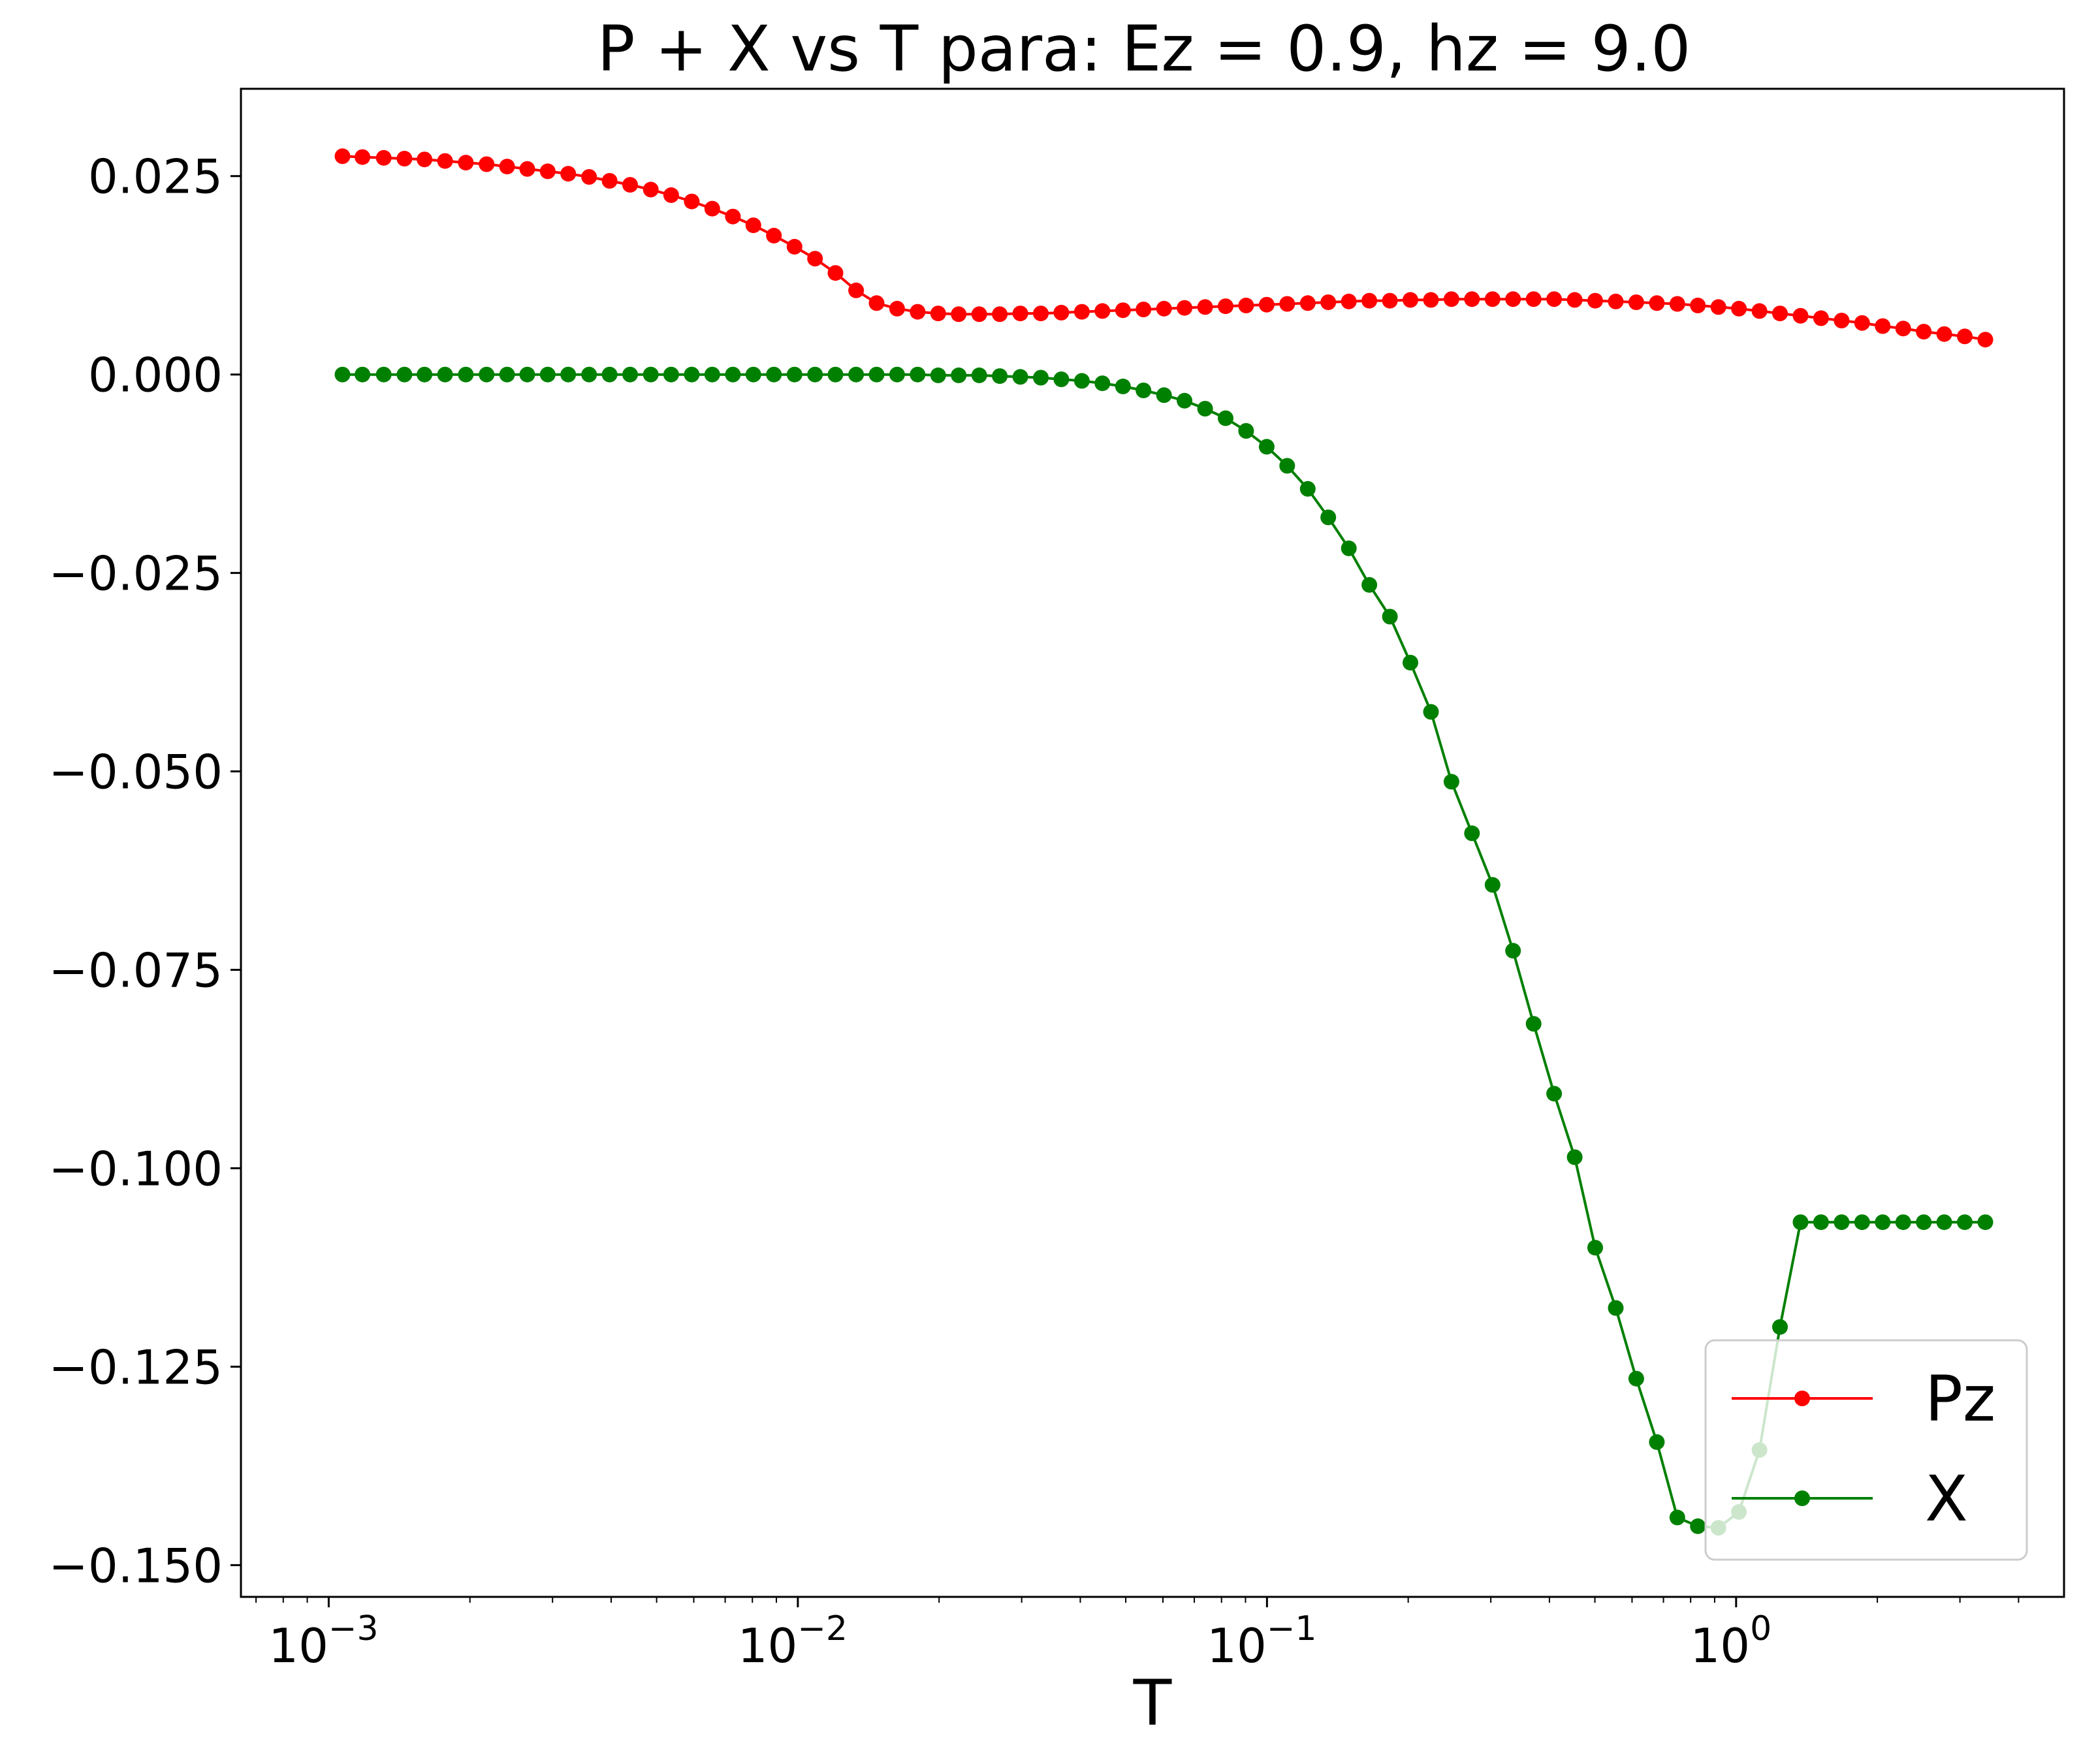 The width and height of the screenshot is (2081, 1764). I want to click on x-tick-label: 10⁻¹, so click(1261, 1641).